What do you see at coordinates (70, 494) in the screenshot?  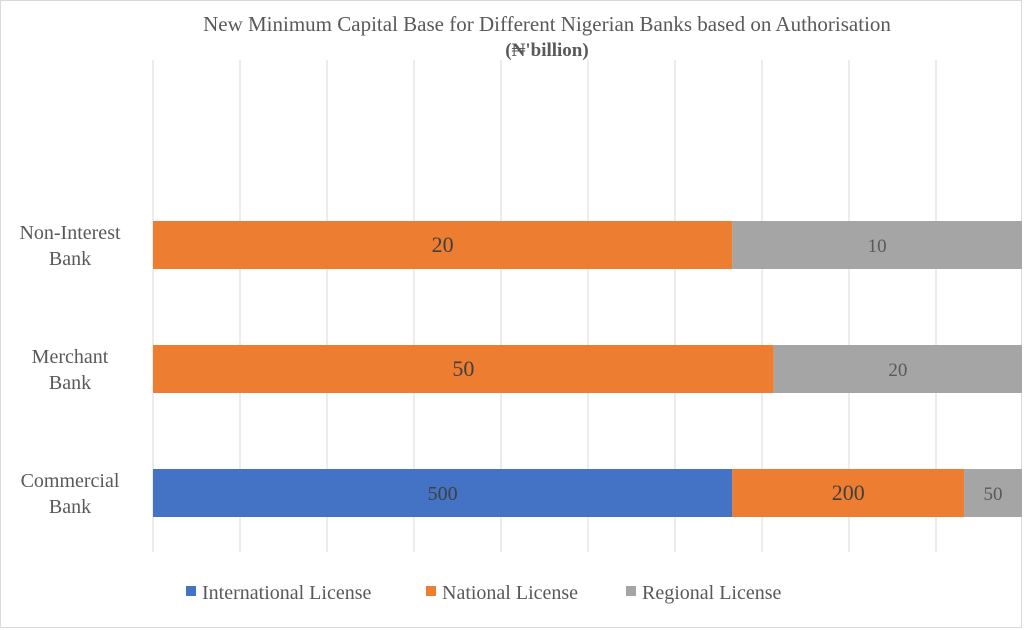 I see `category-label: Commercial Bank` at bounding box center [70, 494].